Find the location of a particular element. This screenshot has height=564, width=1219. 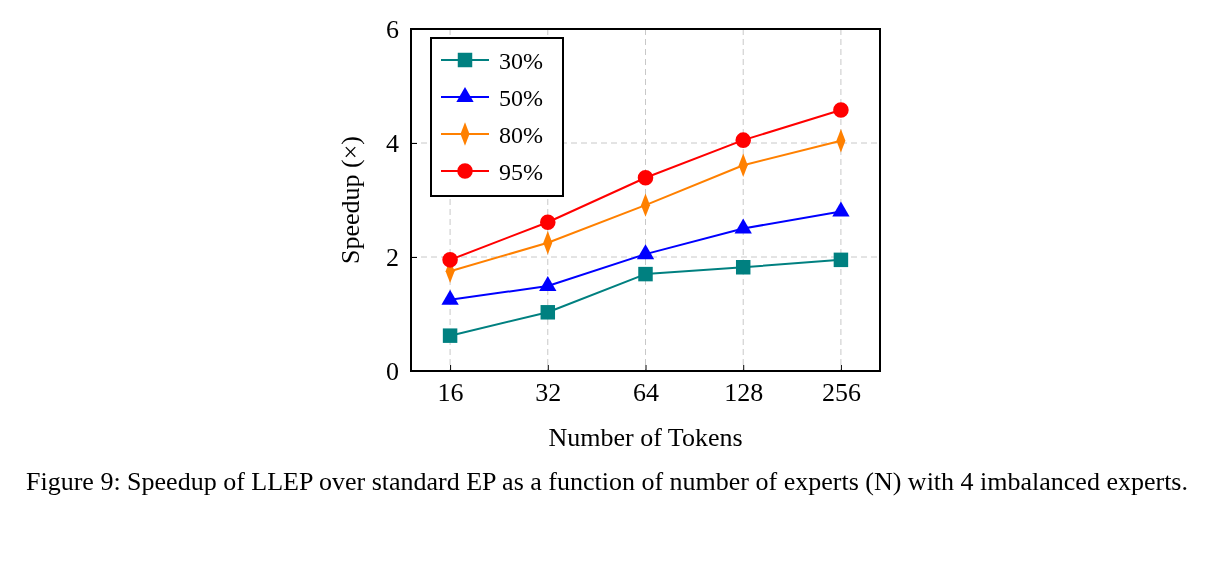

x-tick-label: 32 is located at coordinates (548, 393).